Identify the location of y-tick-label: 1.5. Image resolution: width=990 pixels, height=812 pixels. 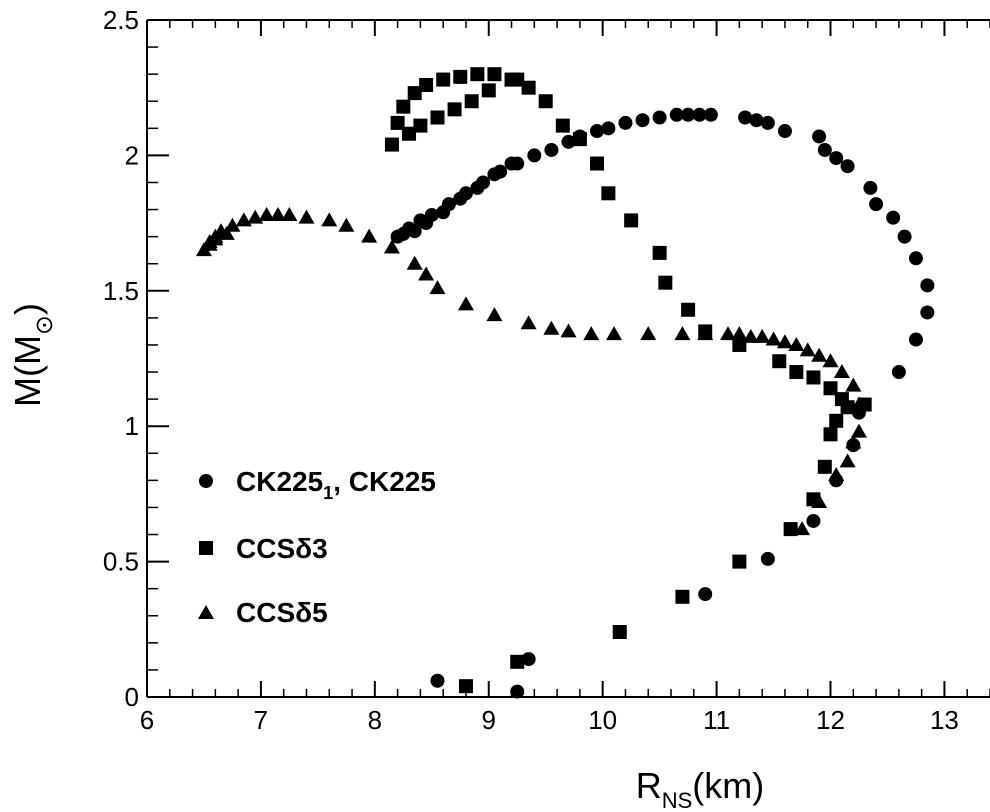
(121, 291).